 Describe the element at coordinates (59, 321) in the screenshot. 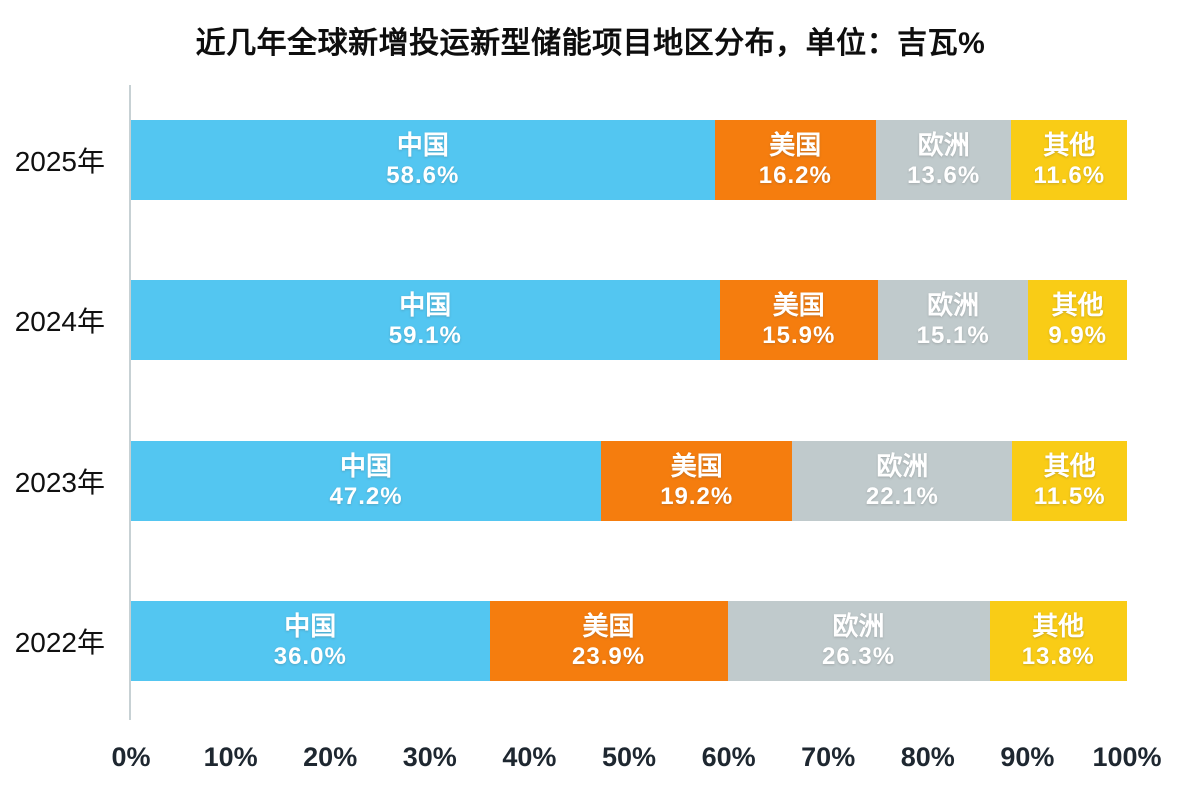

I see `year-label: 2024年` at that location.